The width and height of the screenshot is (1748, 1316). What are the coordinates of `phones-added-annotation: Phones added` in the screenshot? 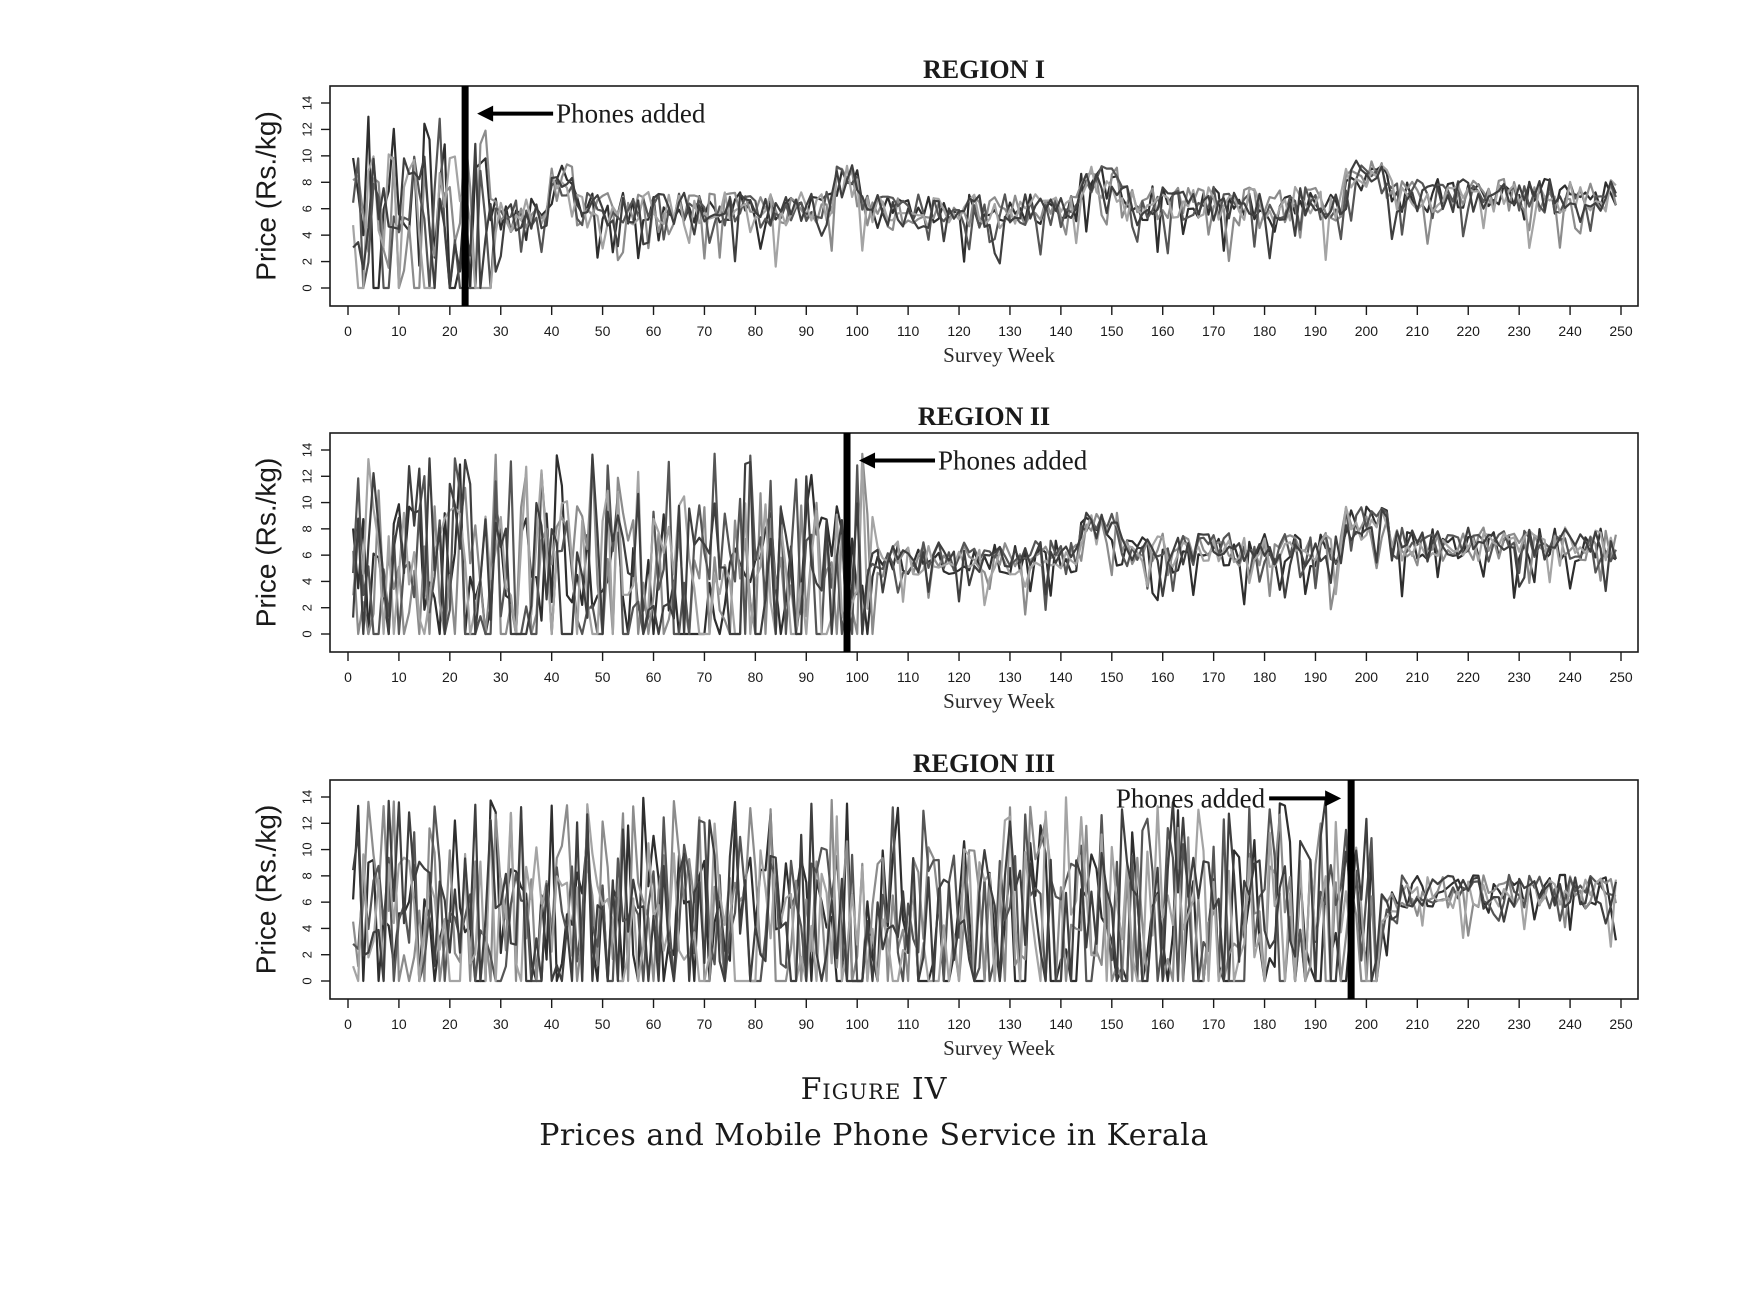 It's located at (1229, 798).